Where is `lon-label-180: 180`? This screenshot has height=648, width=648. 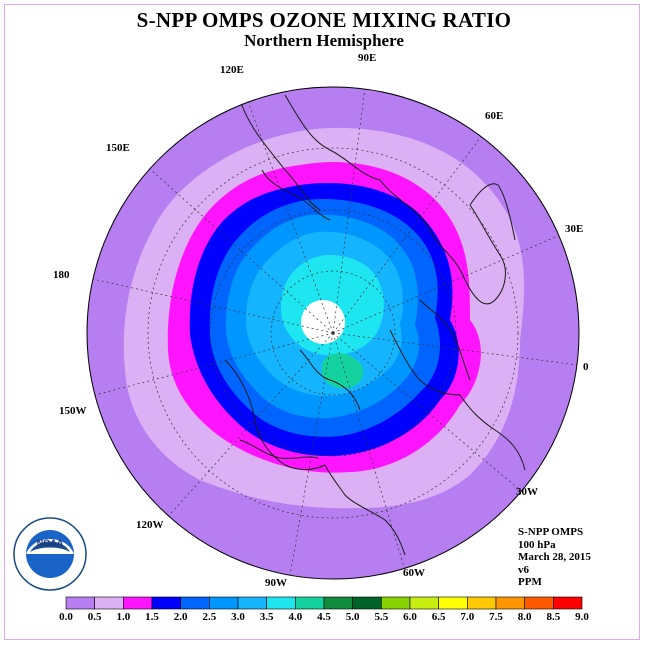
lon-label-180: 180 is located at coordinates (61, 275).